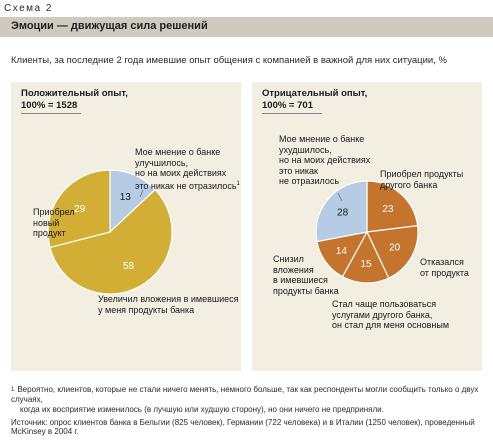  I want to click on label-line: продукты банка, so click(306, 290).